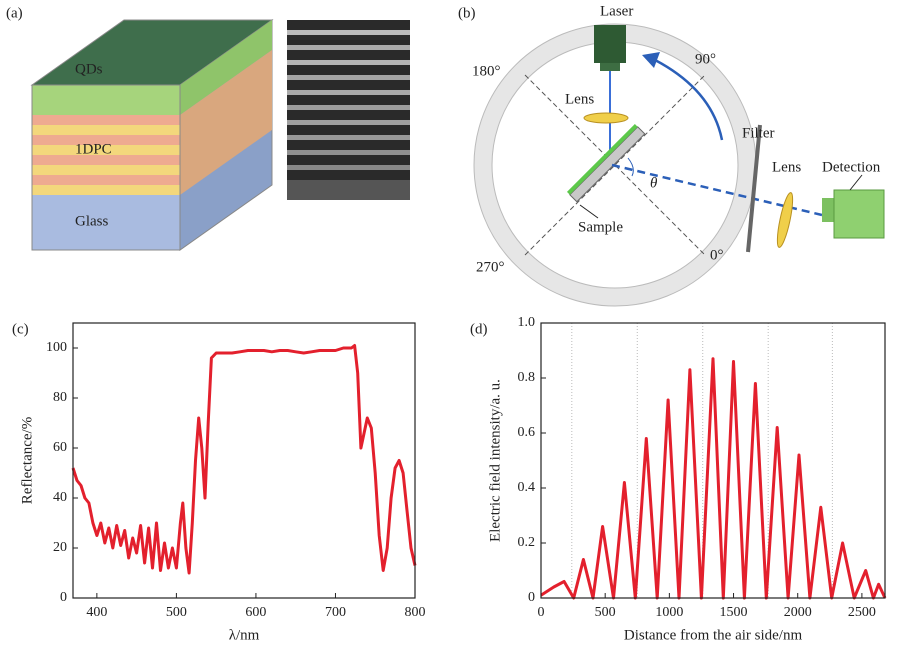  I want to click on x-axis-label: Distance from the air side/nm, so click(713, 635).